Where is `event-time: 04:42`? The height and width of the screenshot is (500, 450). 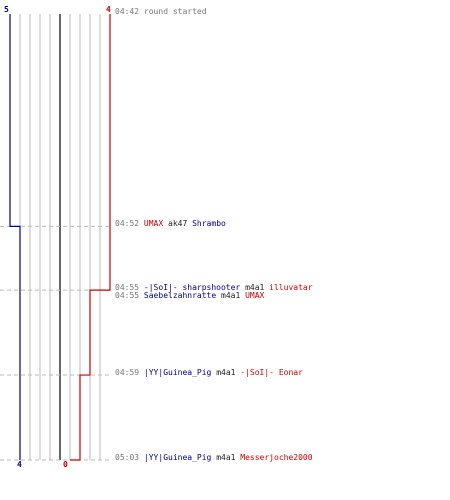
event-time: 04:42 is located at coordinates (127, 11).